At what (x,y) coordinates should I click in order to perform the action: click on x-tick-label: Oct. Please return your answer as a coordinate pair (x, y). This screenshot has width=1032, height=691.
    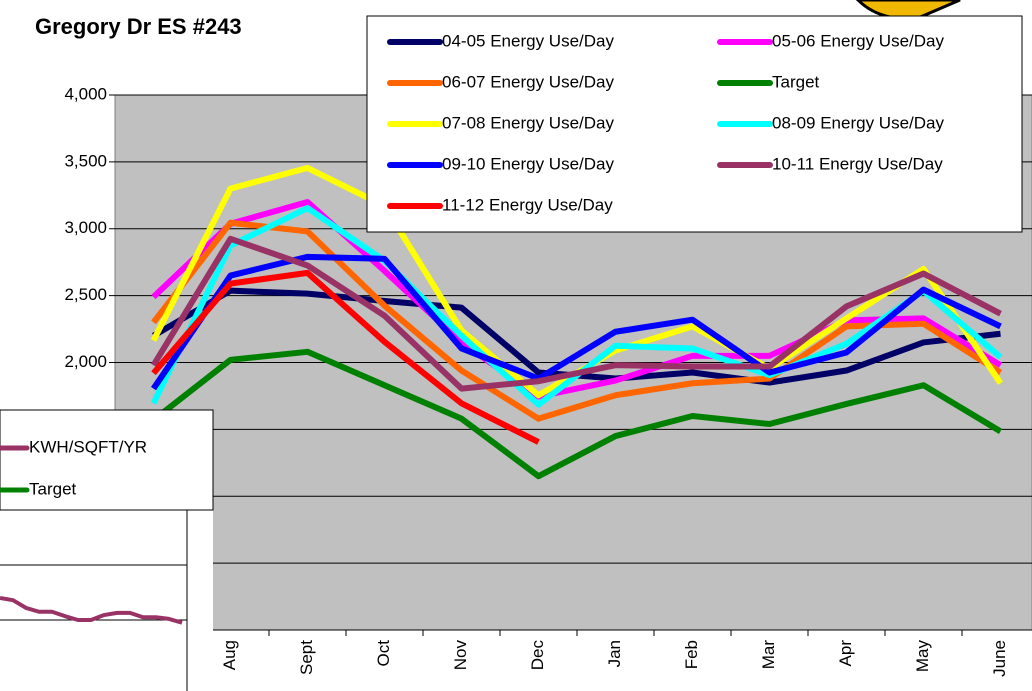
    Looking at the image, I should click on (383, 653).